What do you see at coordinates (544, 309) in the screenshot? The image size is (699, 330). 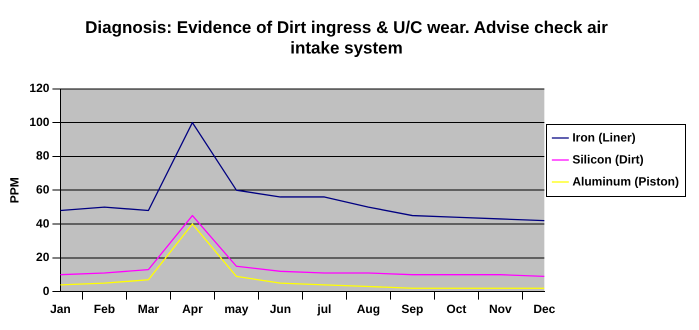 I see `x-tick-label: Dec` at bounding box center [544, 309].